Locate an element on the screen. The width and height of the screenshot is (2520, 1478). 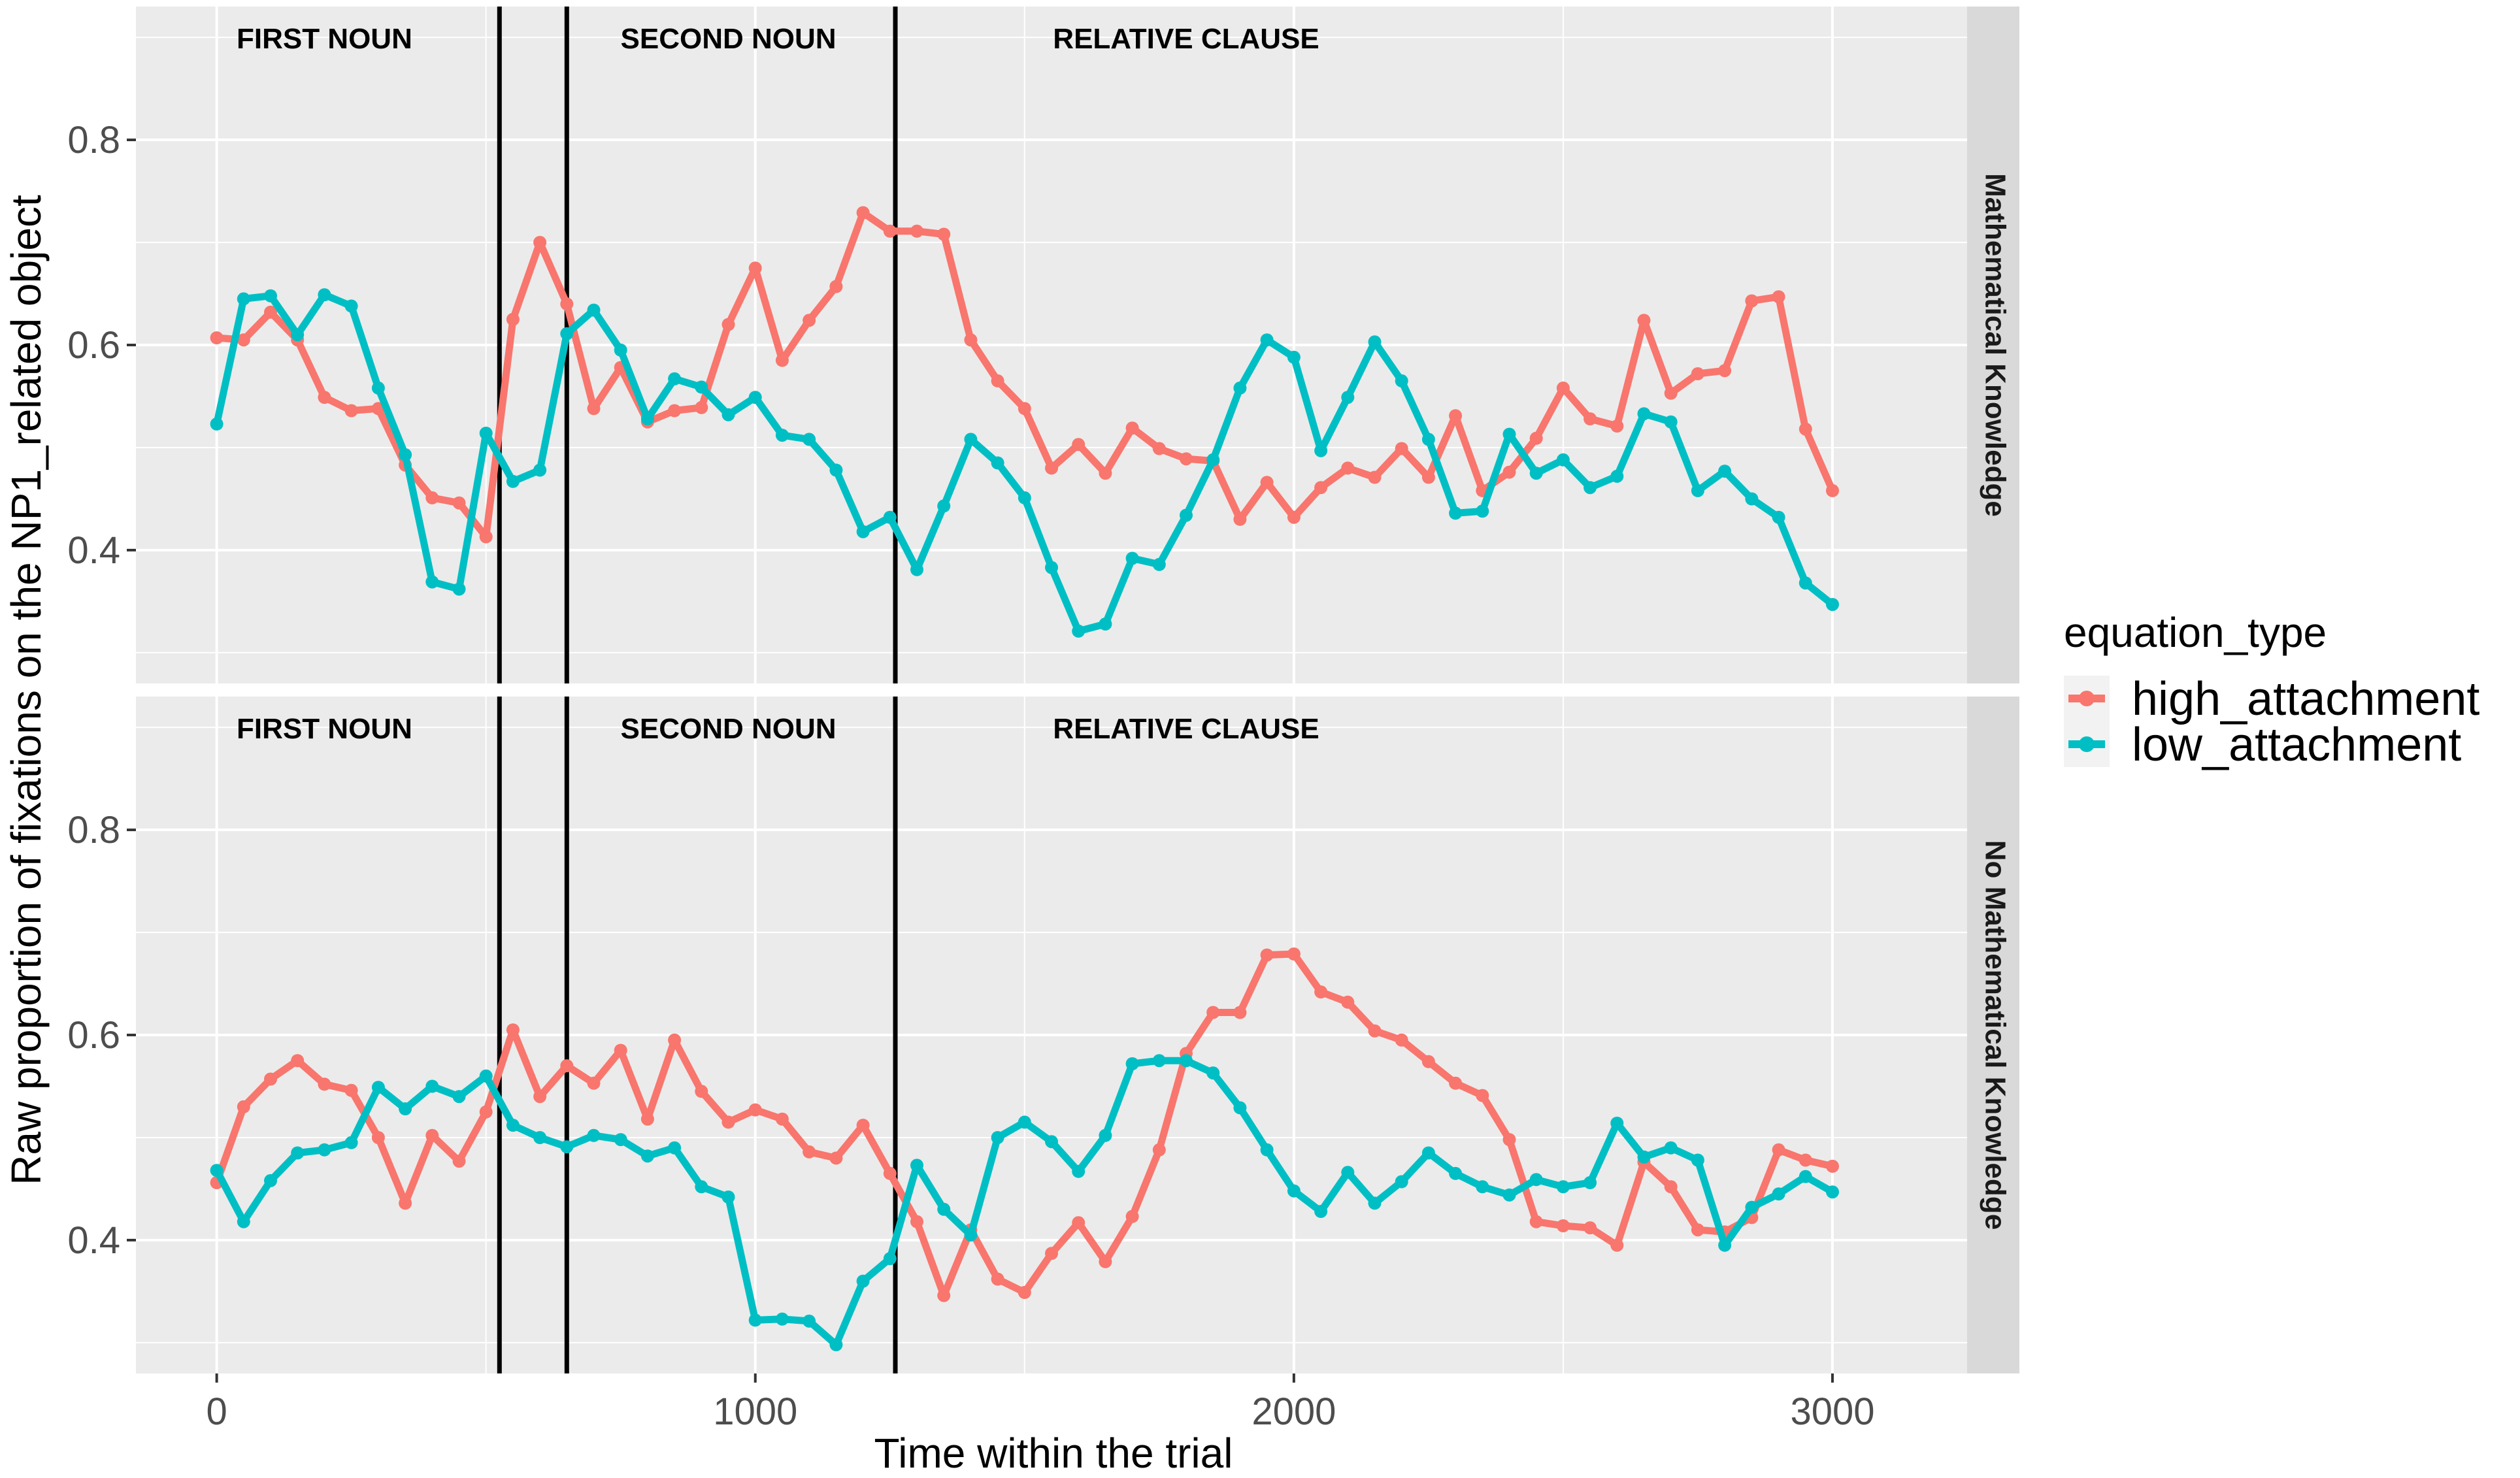
facet-strip-top: Mathematical Knowledge is located at coordinates (1993, 345).